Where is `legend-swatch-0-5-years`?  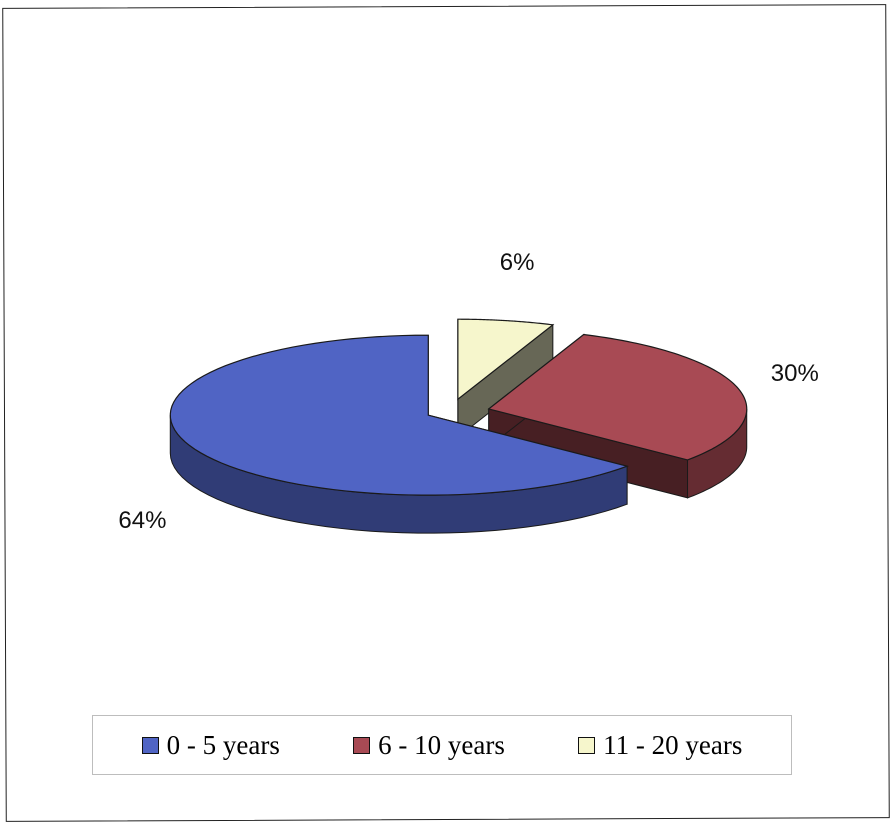
legend-swatch-0-5-years is located at coordinates (150, 745).